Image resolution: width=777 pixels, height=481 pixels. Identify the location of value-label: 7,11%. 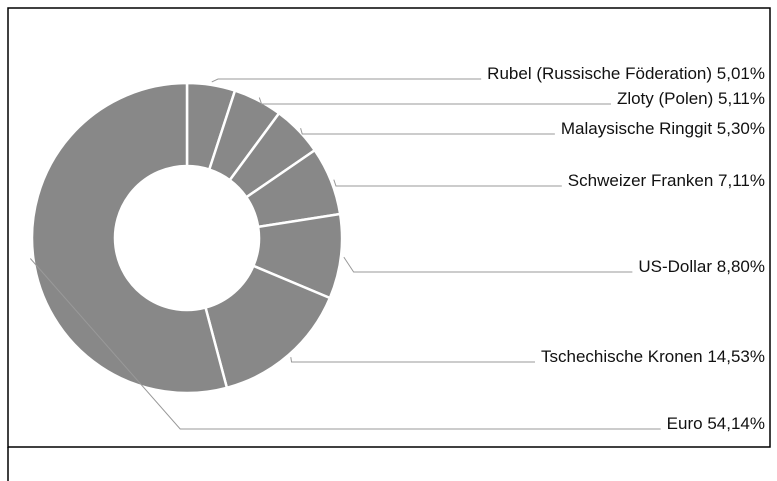
(741, 180).